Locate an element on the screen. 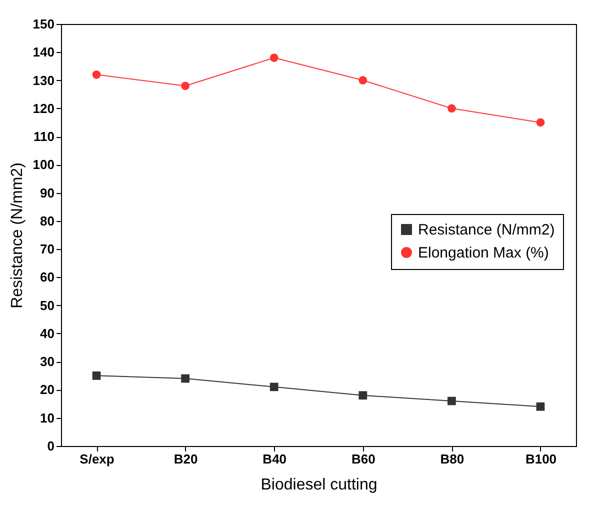 The width and height of the screenshot is (604, 508). x-tick-label: B60 is located at coordinates (363, 459).